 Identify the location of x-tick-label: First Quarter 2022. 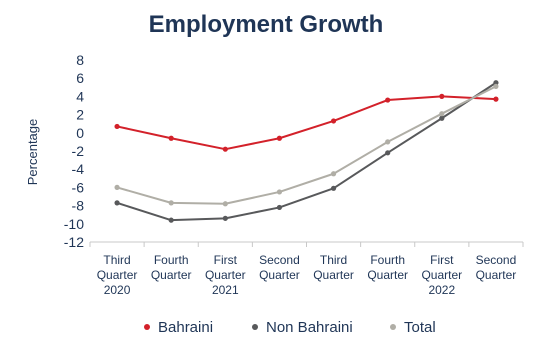
(441, 275).